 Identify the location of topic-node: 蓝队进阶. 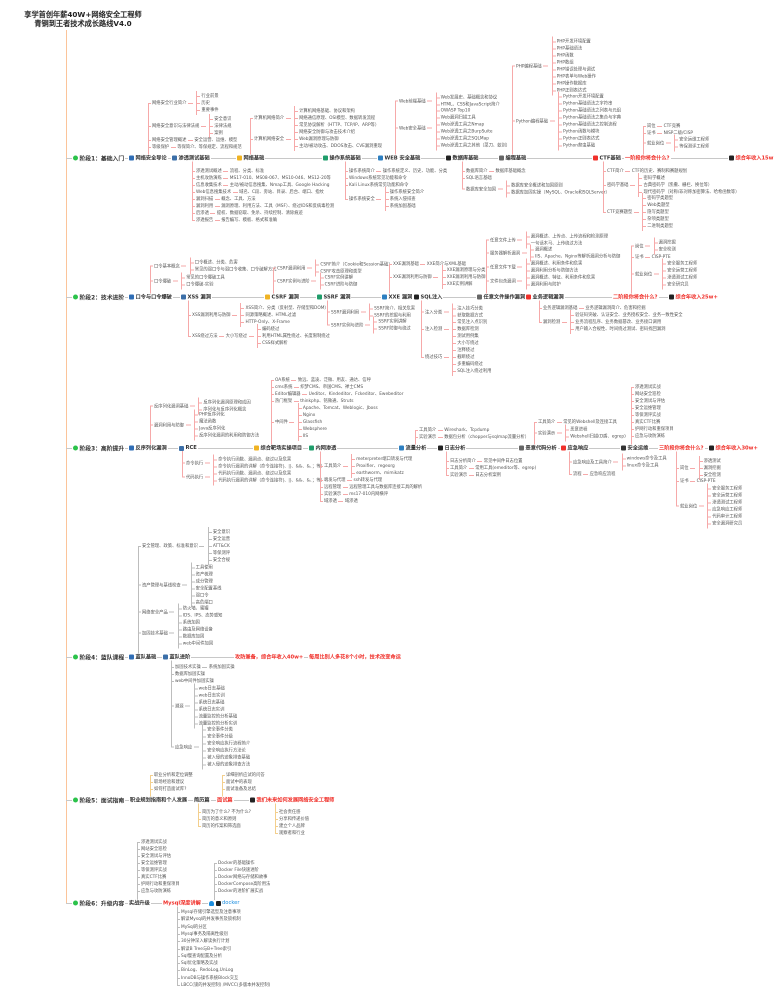
(177, 657).